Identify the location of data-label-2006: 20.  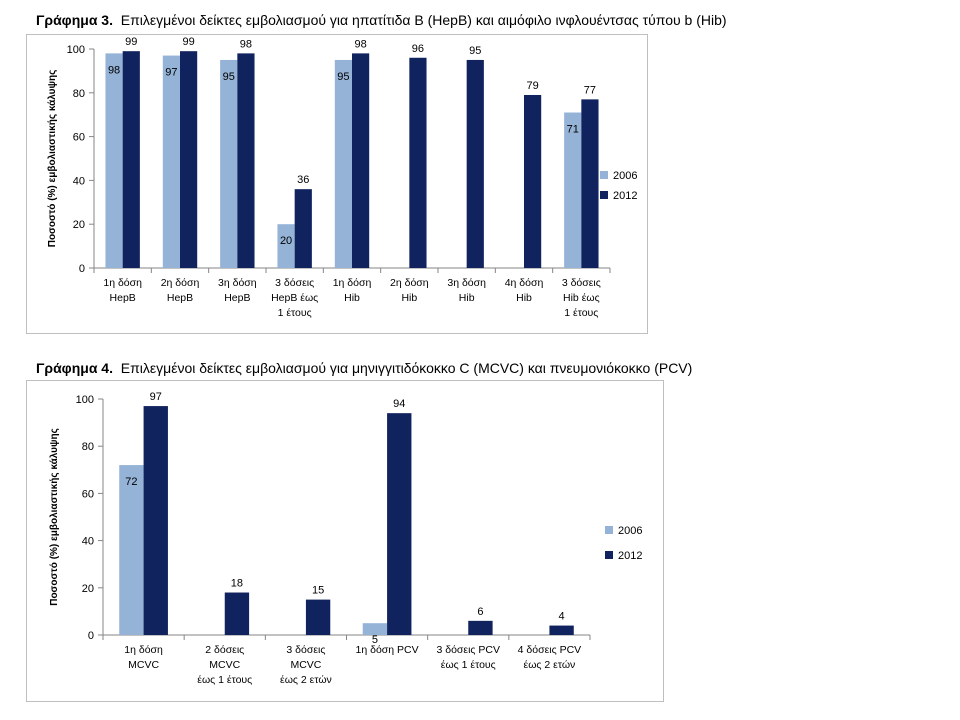
(286, 241).